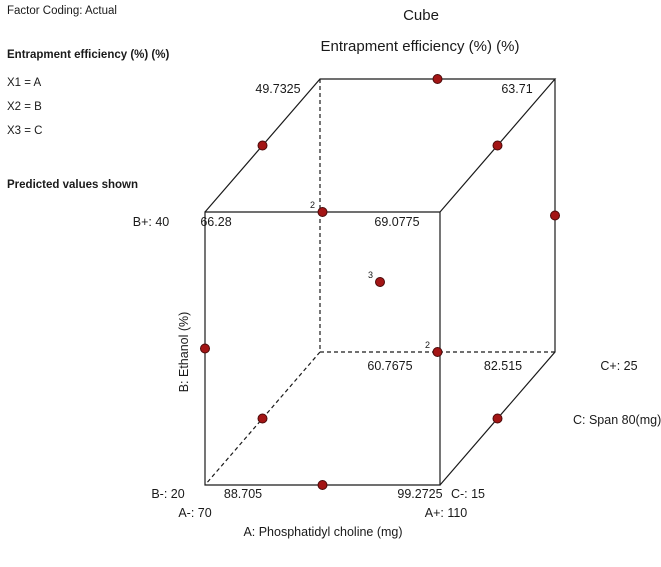 The width and height of the screenshot is (661, 567). I want to click on corner-value-back-top-left: 49.7325, so click(277, 89).